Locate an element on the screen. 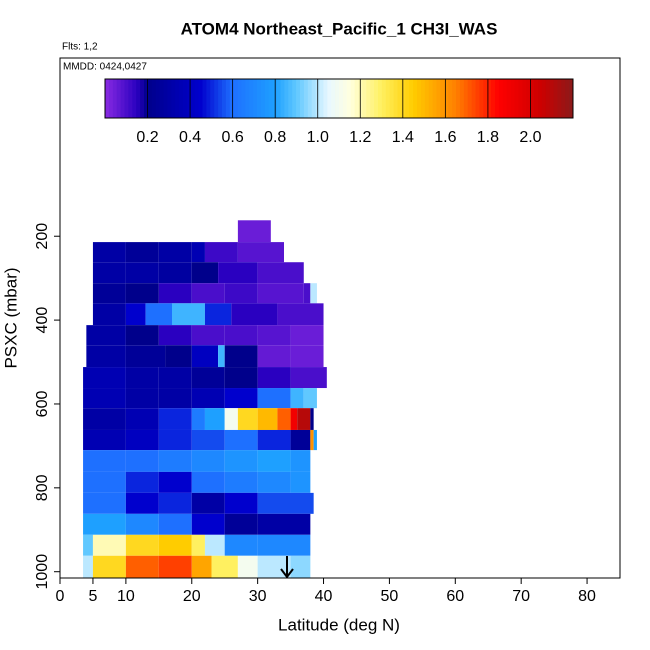 The height and width of the screenshot is (650, 650). x-tick-label: 10 is located at coordinates (126, 596).